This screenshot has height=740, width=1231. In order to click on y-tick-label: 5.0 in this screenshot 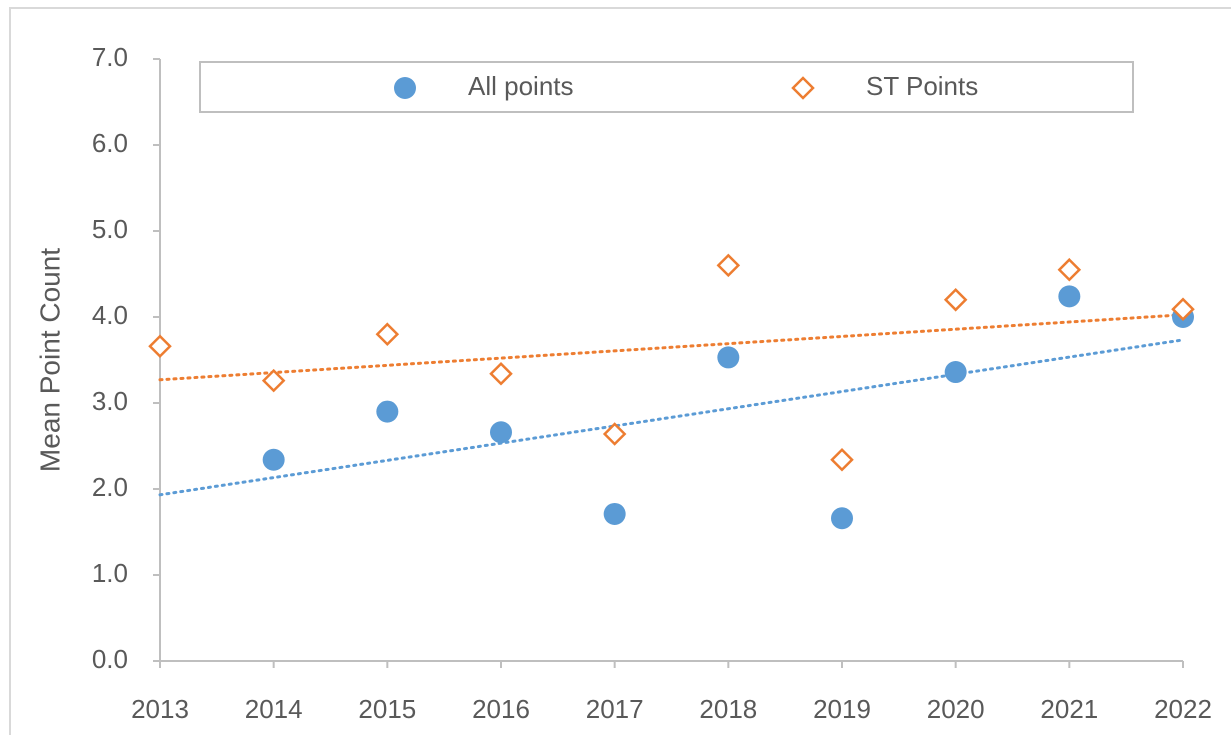, I will do `click(110, 229)`.